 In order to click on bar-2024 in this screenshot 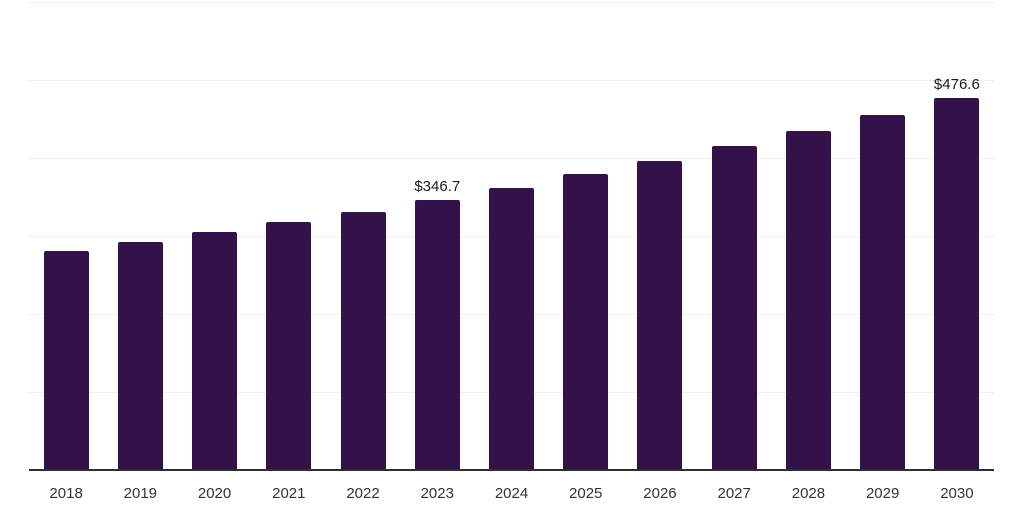, I will do `click(511, 328)`.